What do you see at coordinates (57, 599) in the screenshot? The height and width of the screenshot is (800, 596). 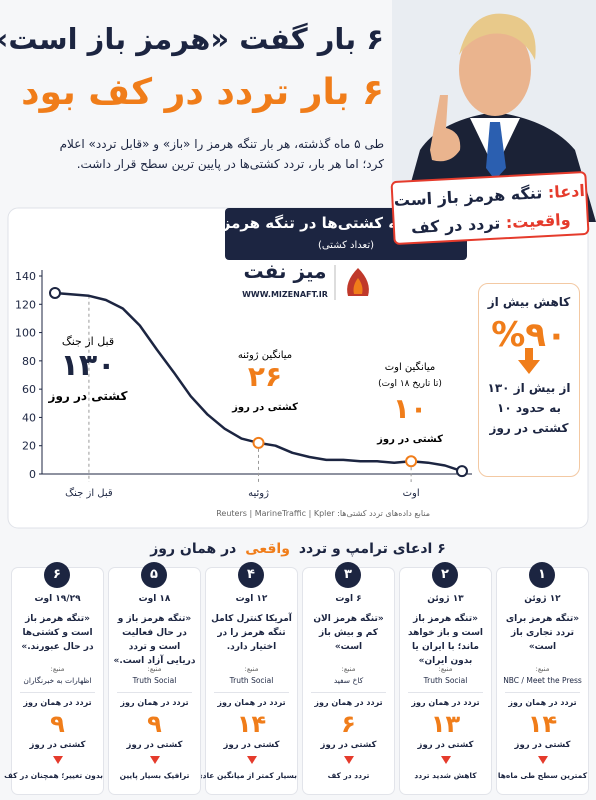 I see `claim-date: ۱۹/۲۹ اوت` at bounding box center [57, 599].